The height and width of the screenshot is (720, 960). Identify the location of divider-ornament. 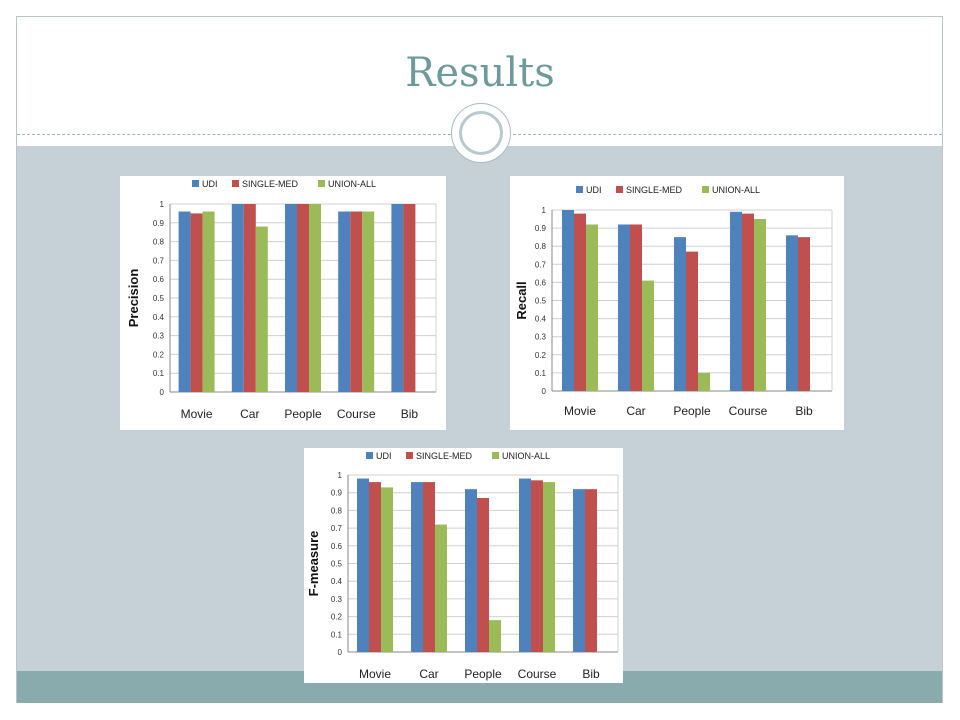
(481, 133).